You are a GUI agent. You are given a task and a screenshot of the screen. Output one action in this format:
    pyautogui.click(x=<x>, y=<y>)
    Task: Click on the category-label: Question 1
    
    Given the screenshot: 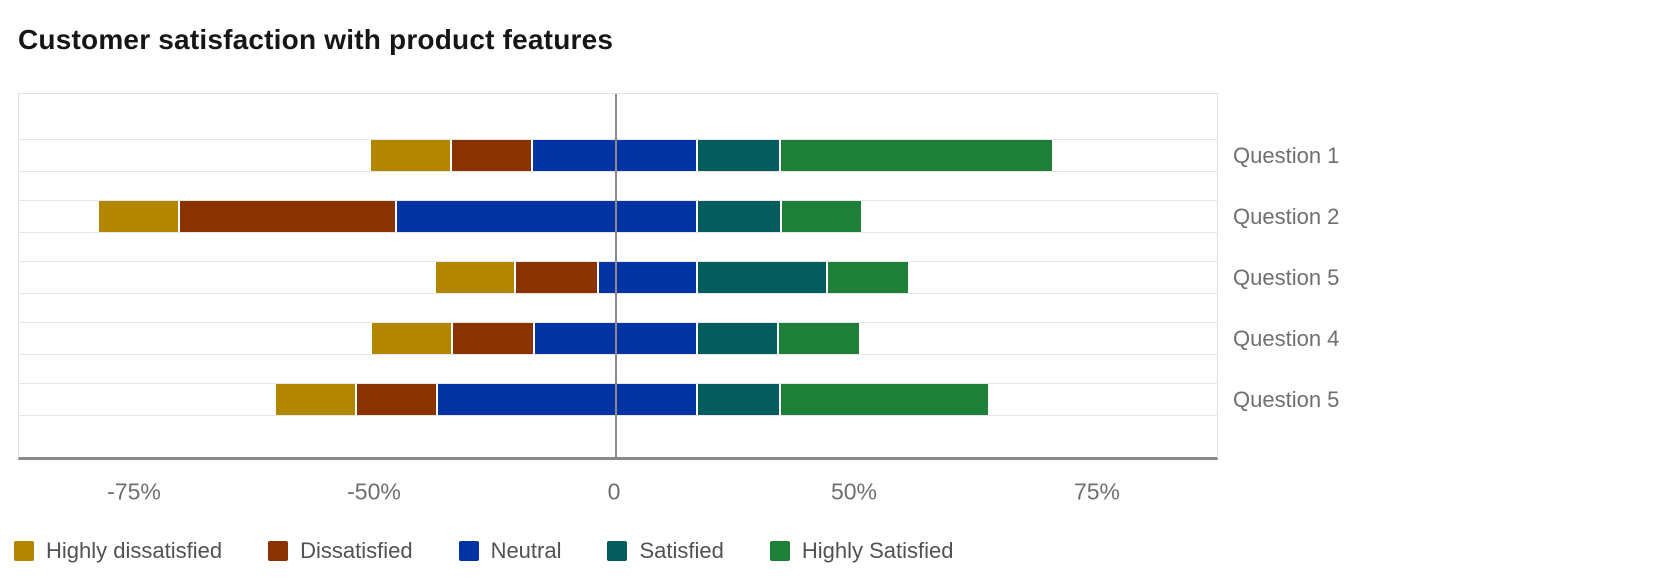 What is the action you would take?
    pyautogui.click(x=1286, y=155)
    